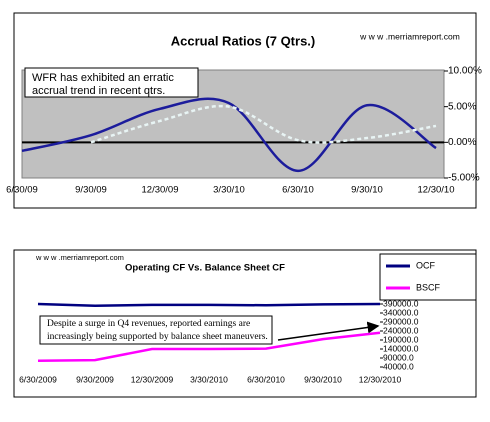  Describe the element at coordinates (436, 190) in the screenshot. I see `x-tick-label: 12/30/10` at that location.